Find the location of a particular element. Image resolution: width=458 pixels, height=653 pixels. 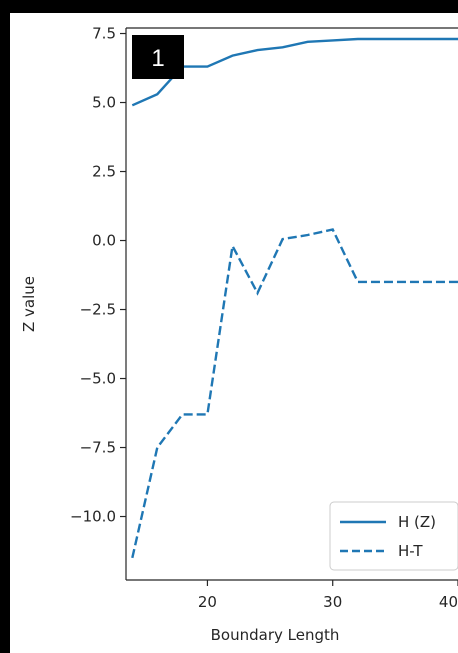

y-tick-label: 5.0 is located at coordinates (104, 103).